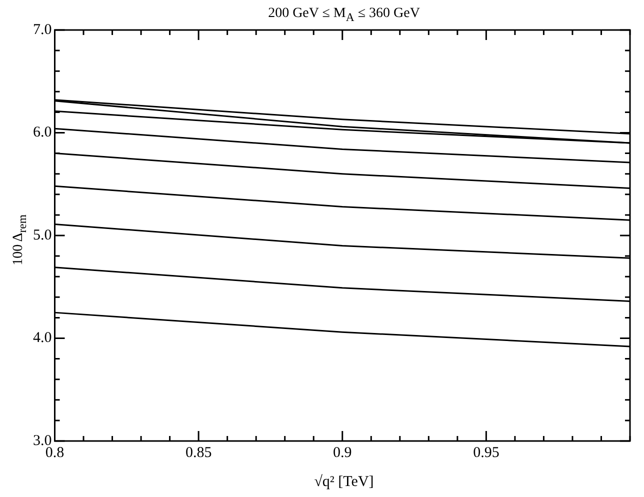  I want to click on y-tick-label: 5.0, so click(42, 235).